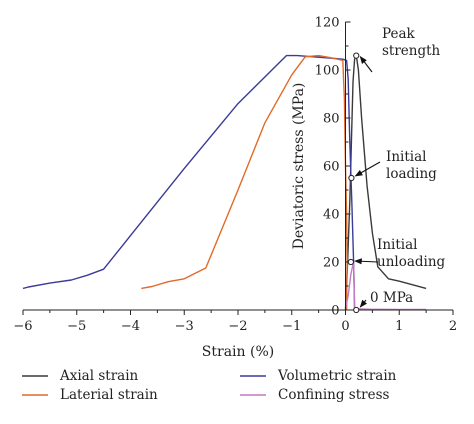 This screenshot has height=424, width=474. What do you see at coordinates (411, 174) in the screenshot?
I see `annotation-line: loading` at bounding box center [411, 174].